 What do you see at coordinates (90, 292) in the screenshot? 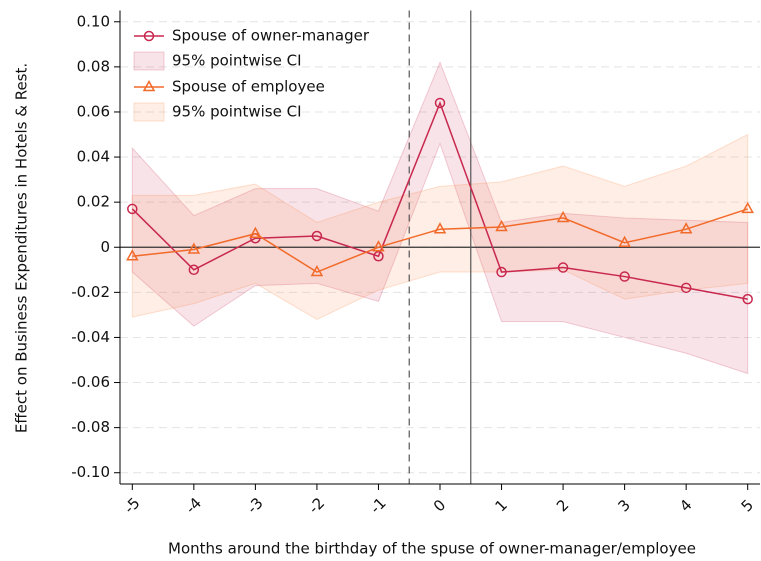
I see `y-tick-label: -0.02` at bounding box center [90, 292].